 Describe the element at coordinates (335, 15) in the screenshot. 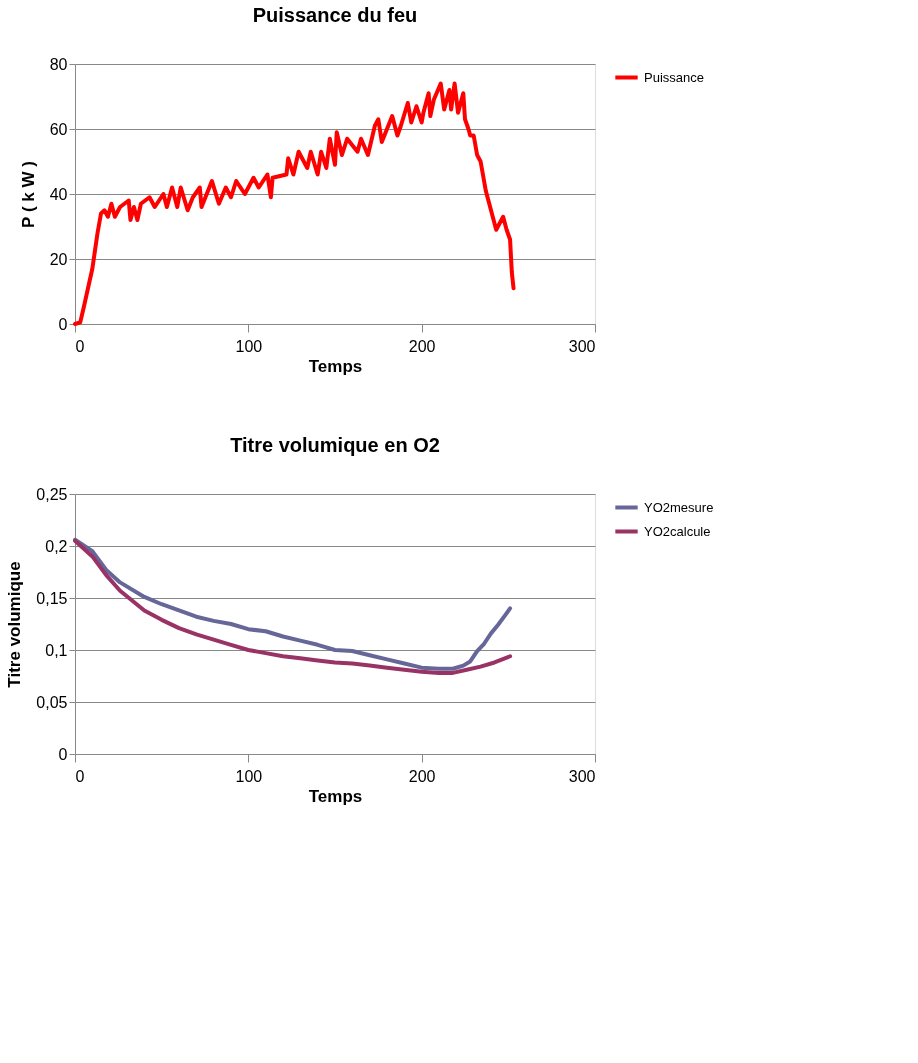

I see `chart-title: Puissance du feu` at that location.